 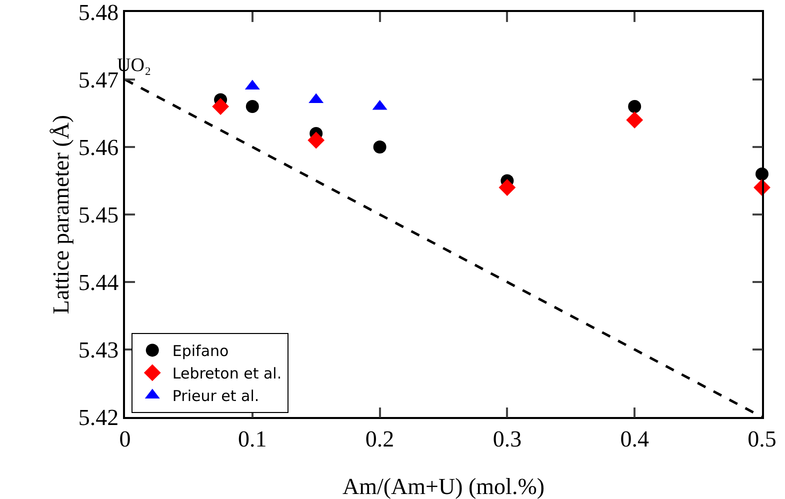 I want to click on x-tick-label: 0.4, so click(x=635, y=439).